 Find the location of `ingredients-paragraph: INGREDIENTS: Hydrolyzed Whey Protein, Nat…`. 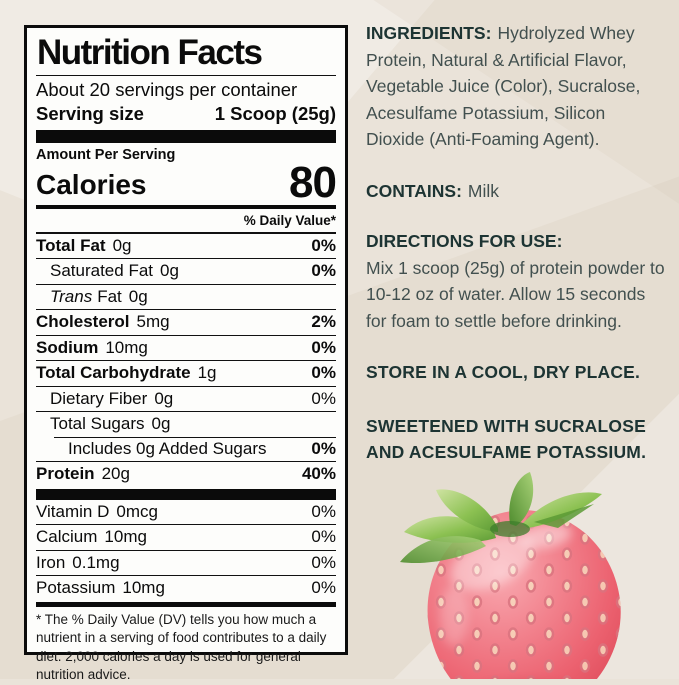

ingredients-paragraph: INGREDIENTS: Hydrolyzed Whey Protein, Nat… is located at coordinates (516, 86).